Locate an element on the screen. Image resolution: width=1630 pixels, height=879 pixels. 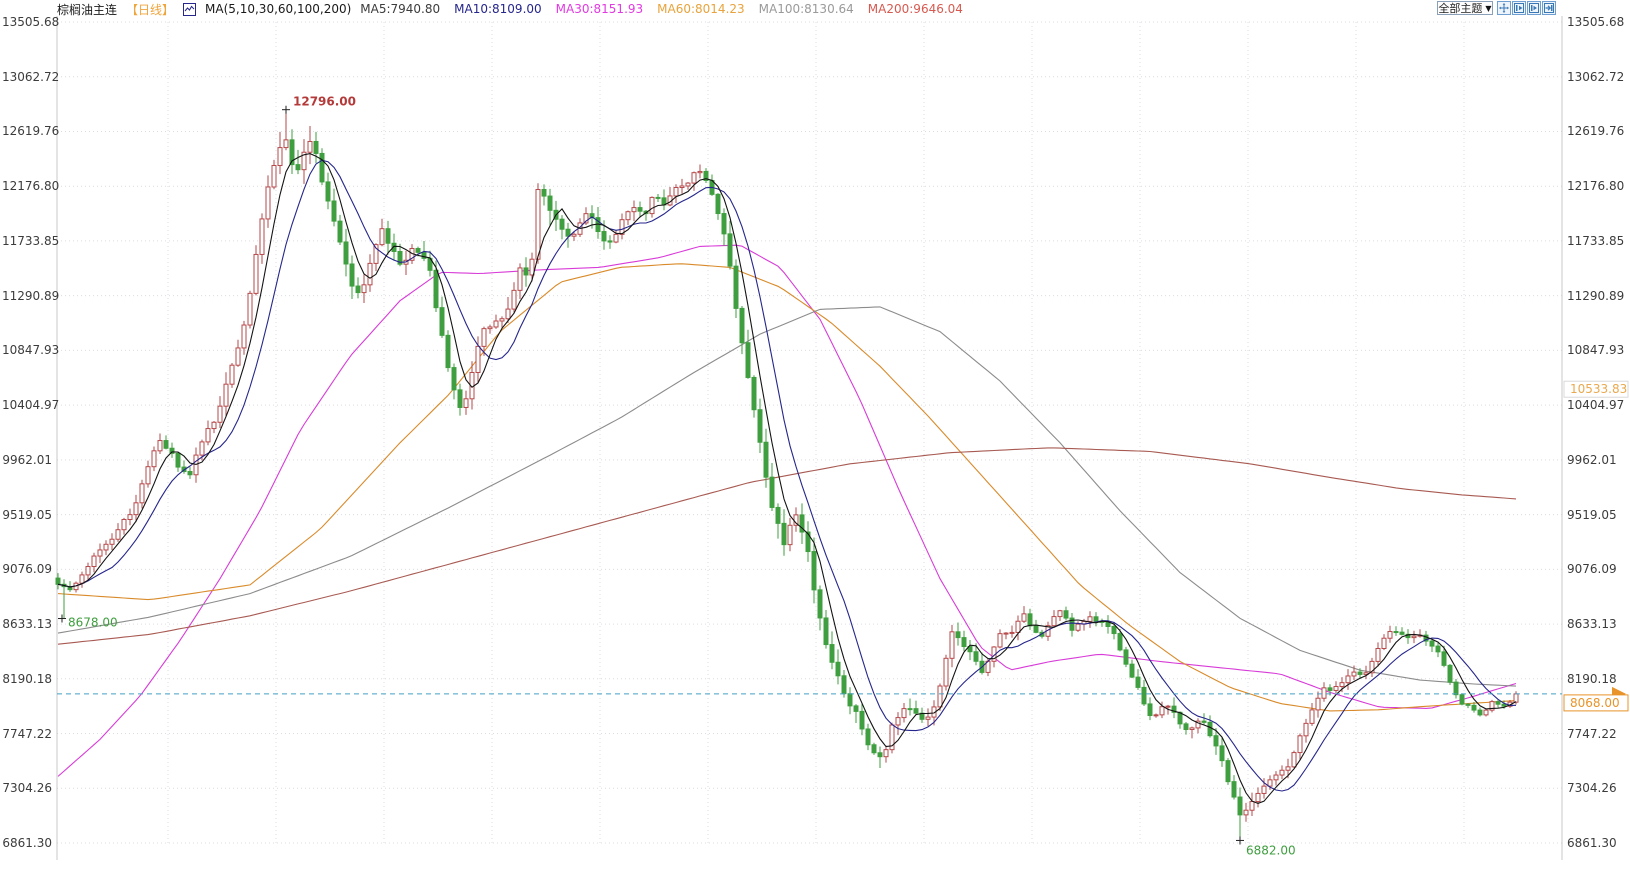
ma-legend-value: MA200:9646.04 is located at coordinates (915, 9).